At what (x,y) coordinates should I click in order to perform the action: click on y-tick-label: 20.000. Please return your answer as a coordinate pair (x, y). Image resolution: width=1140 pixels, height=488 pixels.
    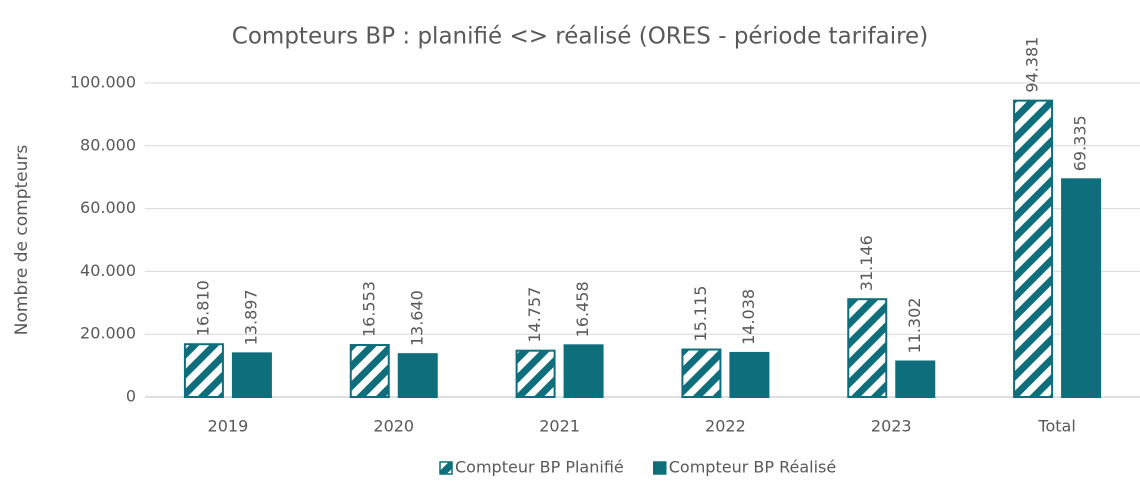
    Looking at the image, I should click on (108, 333).